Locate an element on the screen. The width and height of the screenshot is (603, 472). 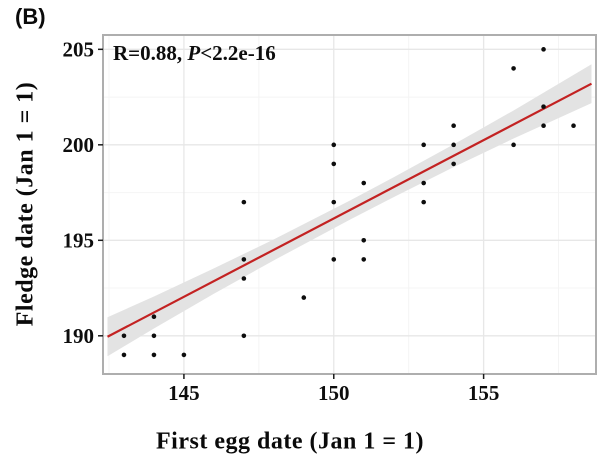
r-value-text: R=0.88, is located at coordinates (150, 53).